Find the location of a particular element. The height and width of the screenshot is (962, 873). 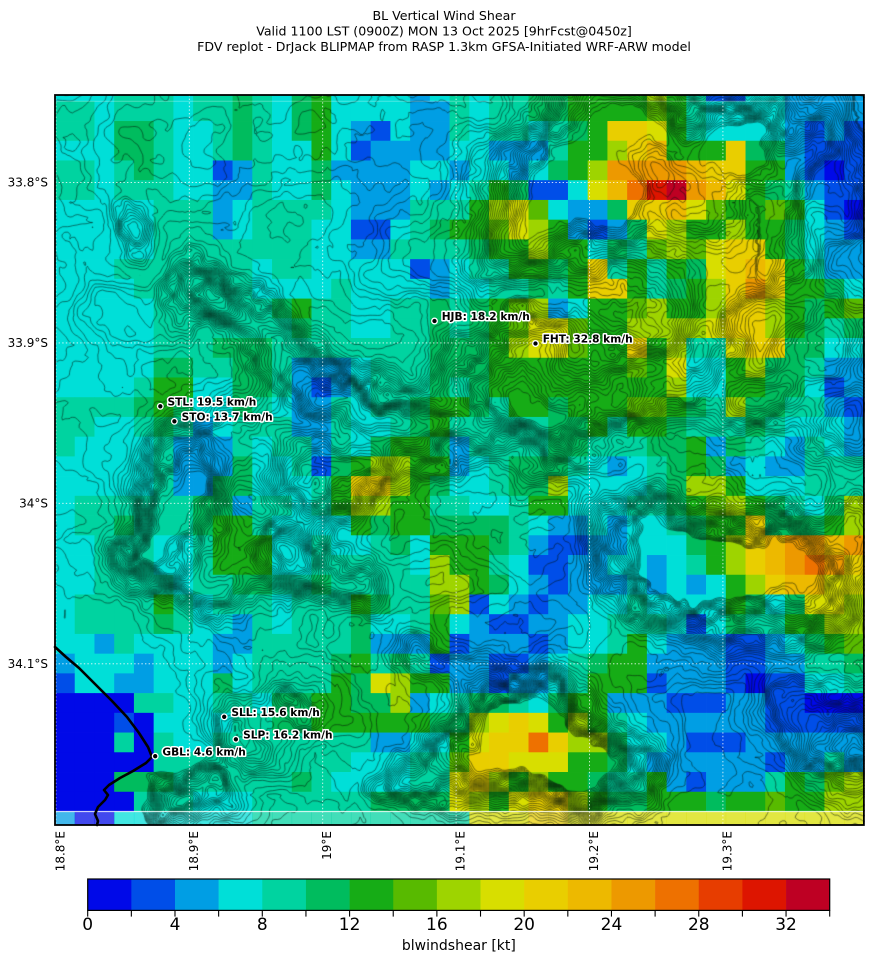

y-tick-label: 34°S is located at coordinates (33, 504).